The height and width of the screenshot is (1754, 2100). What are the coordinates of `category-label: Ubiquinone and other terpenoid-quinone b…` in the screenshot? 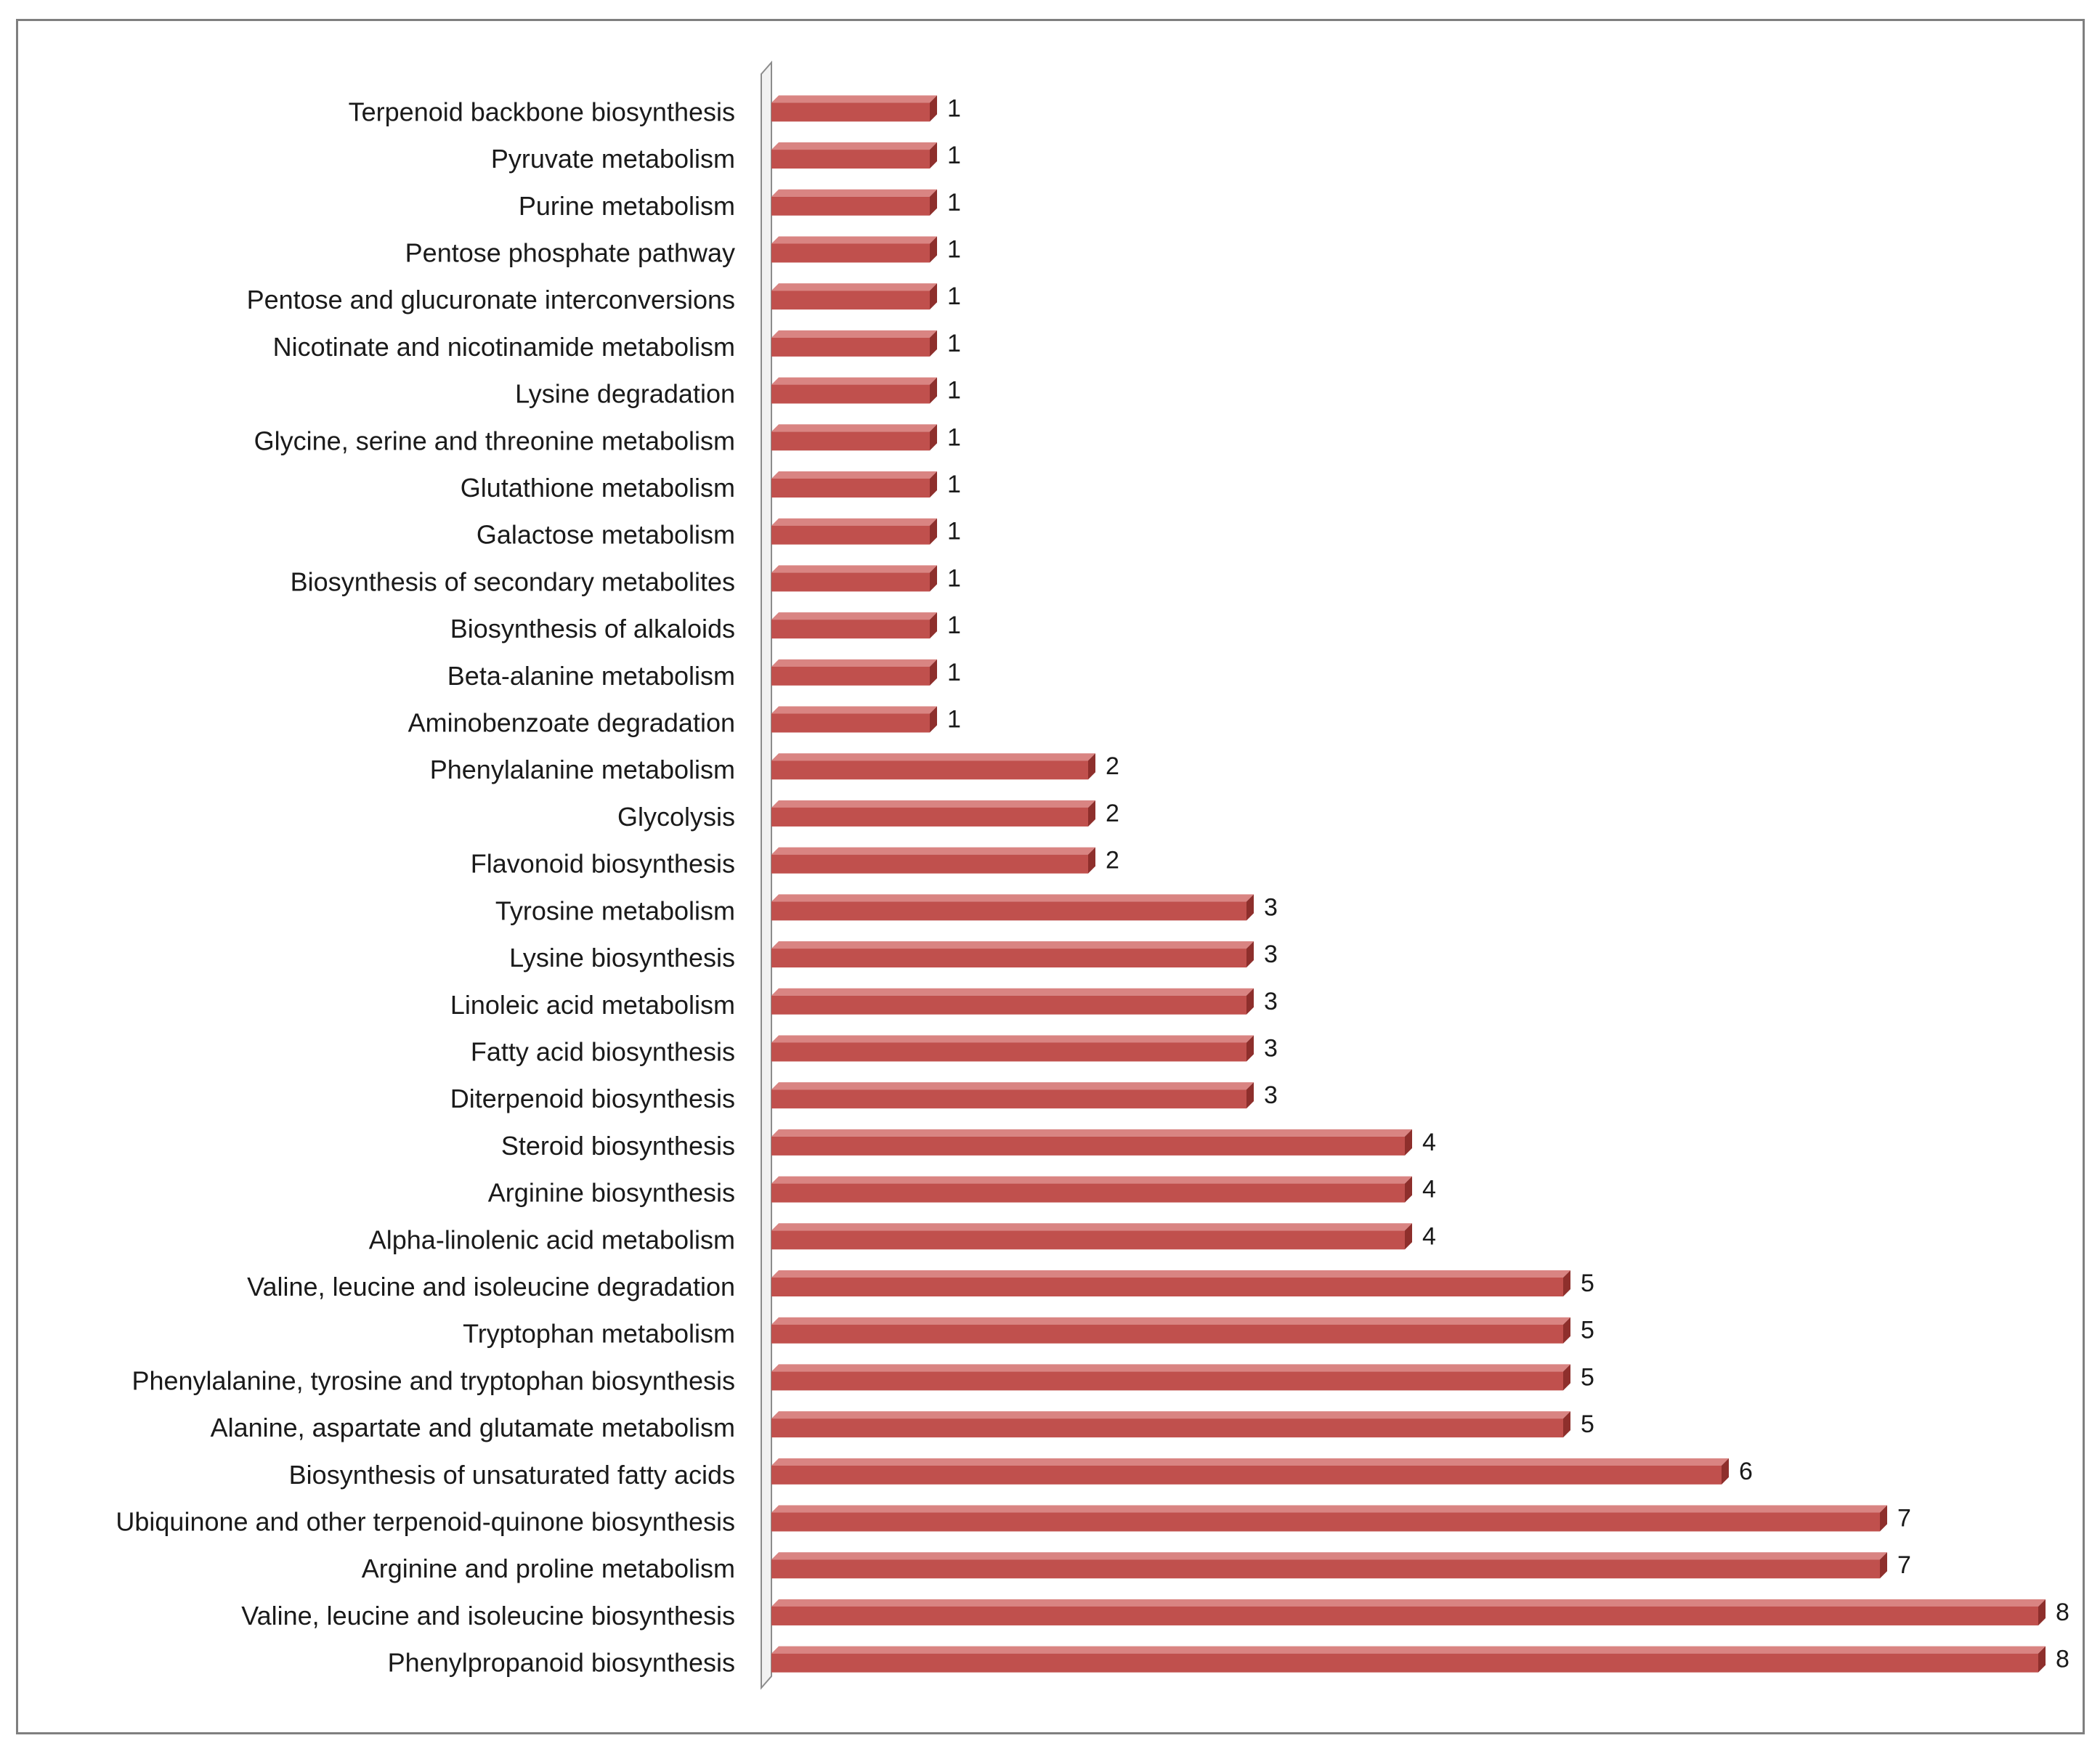 It's located at (425, 1522).